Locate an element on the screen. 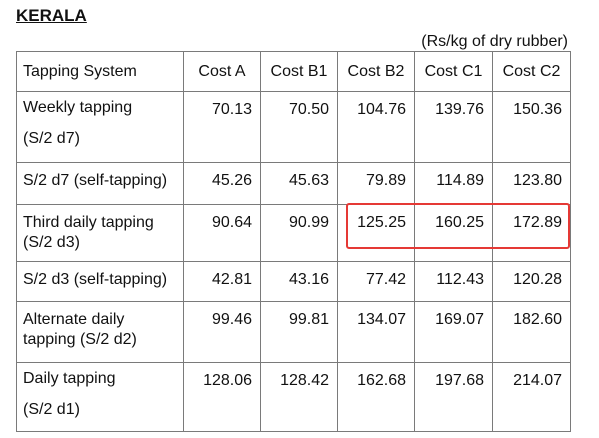 This screenshot has height=438, width=599. cost-a-cell: 45.26 is located at coordinates (222, 183).